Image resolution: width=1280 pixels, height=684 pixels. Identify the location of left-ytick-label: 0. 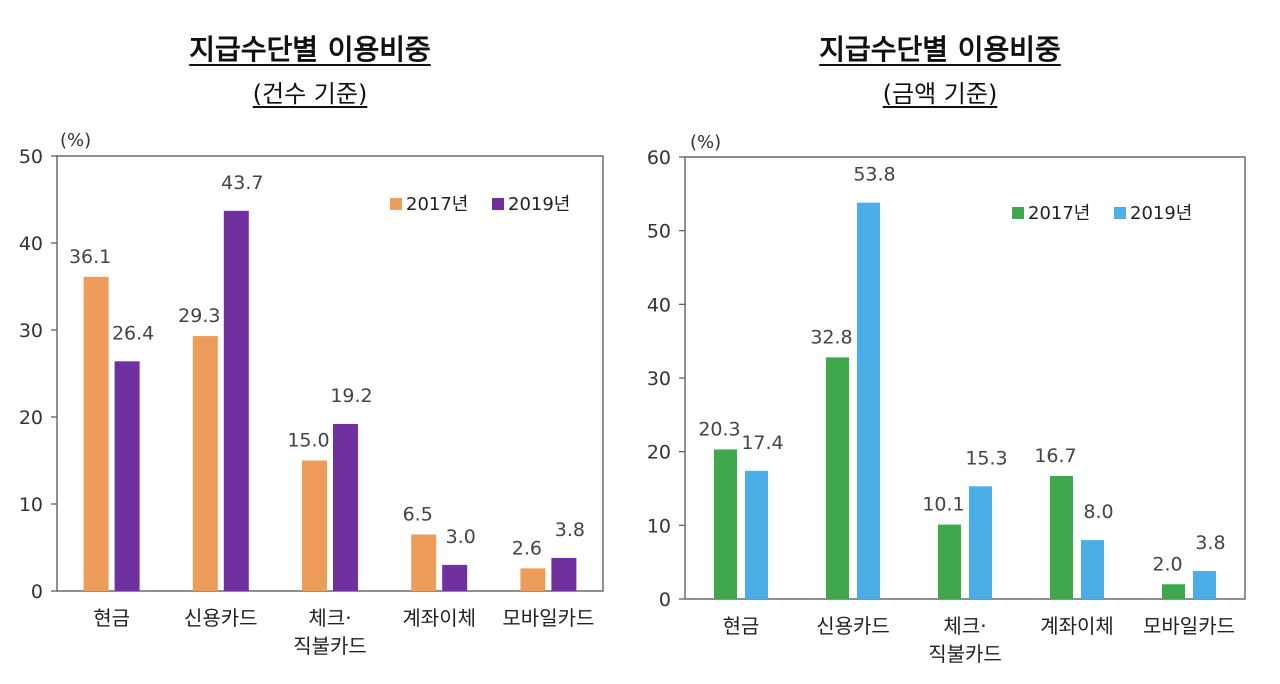
(37, 592).